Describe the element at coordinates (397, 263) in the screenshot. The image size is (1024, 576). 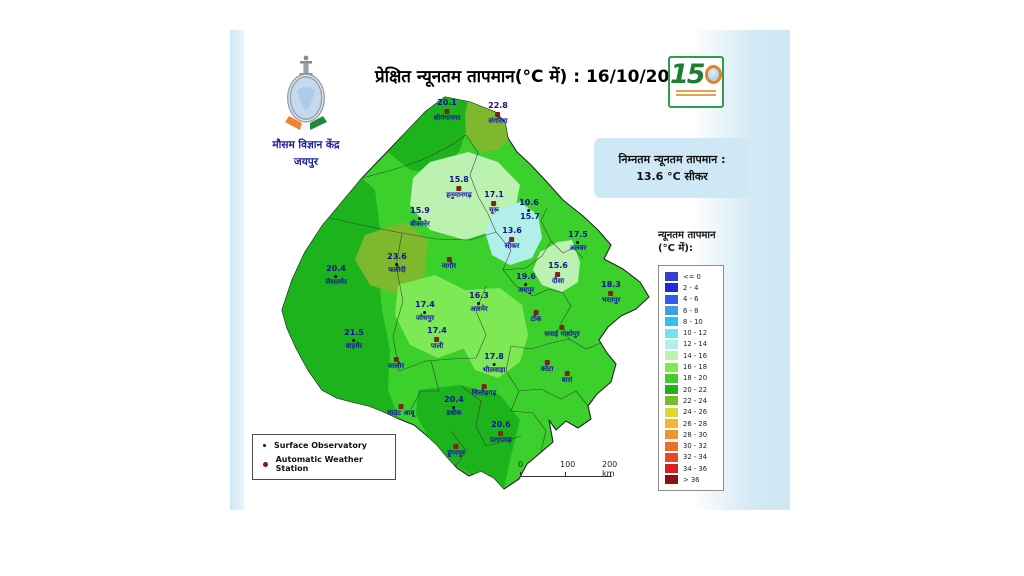
I see `station: 23.6 फलौदी` at that location.